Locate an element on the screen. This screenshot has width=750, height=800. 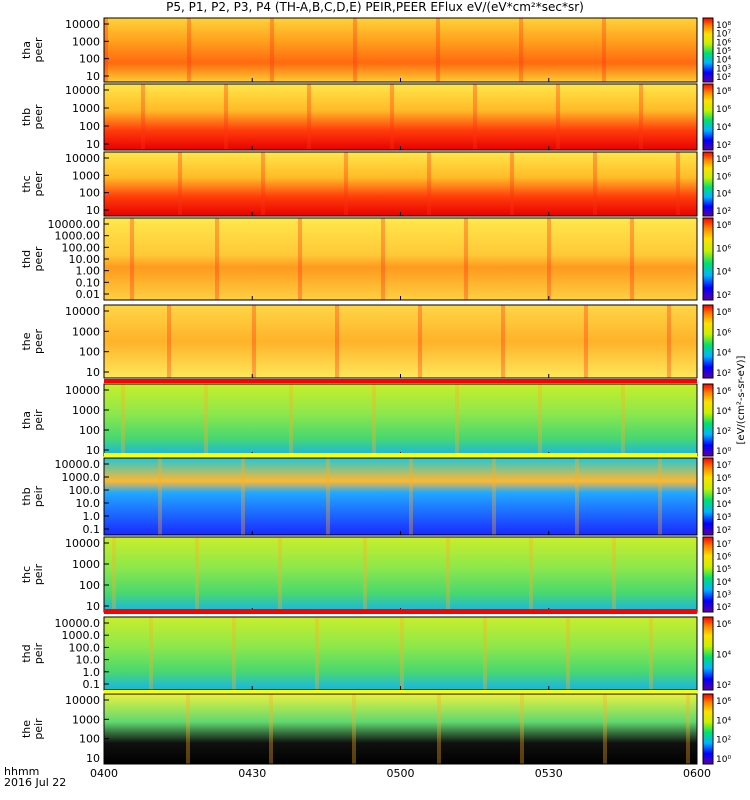
colorbar-tick-label: 10⁵ is located at coordinates (723, 52).